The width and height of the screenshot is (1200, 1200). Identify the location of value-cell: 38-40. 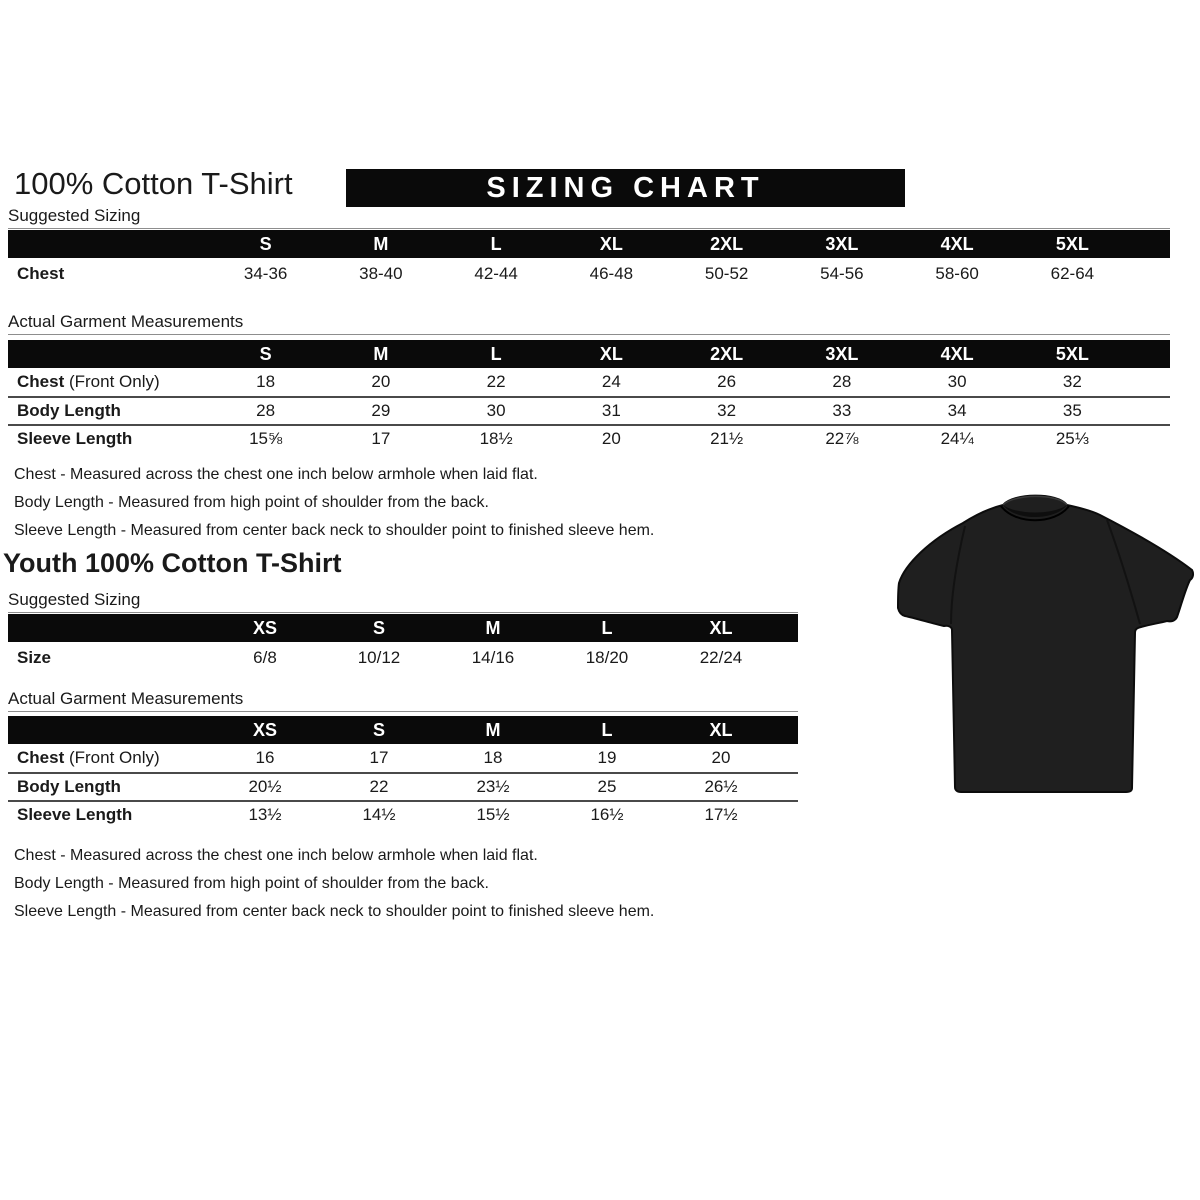
(381, 273).